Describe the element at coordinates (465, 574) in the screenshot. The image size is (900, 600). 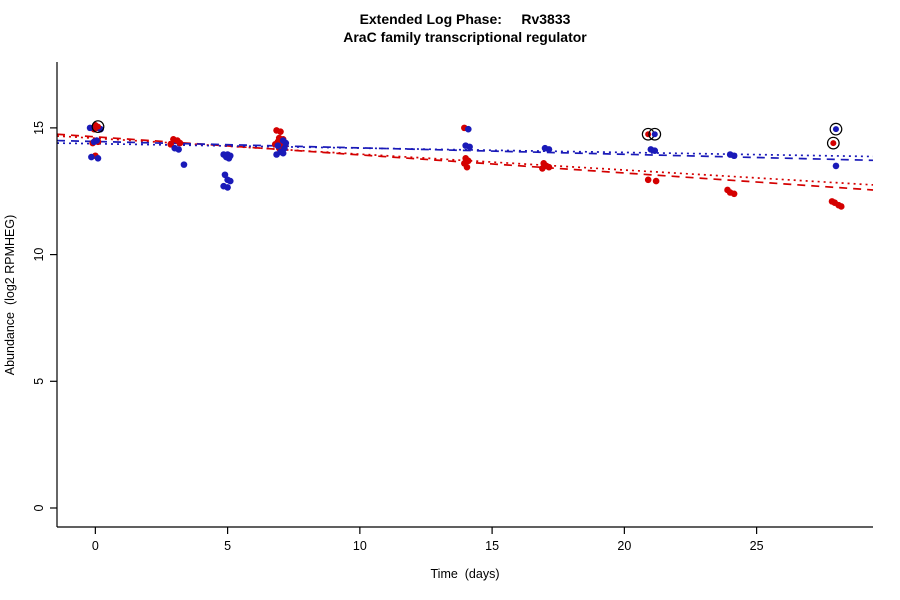
I see `x-axis-label: Time (days)` at that location.